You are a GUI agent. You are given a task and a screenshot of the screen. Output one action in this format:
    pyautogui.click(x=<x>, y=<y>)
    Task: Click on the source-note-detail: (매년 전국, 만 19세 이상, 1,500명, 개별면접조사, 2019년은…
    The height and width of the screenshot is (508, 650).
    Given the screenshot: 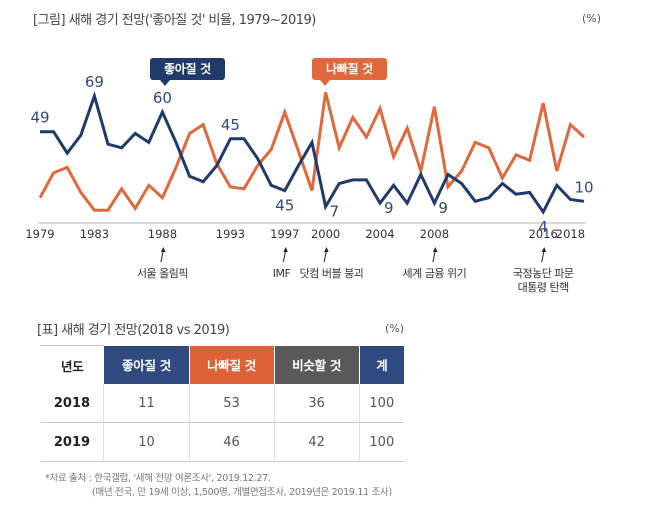 What is the action you would take?
    pyautogui.click(x=242, y=492)
    